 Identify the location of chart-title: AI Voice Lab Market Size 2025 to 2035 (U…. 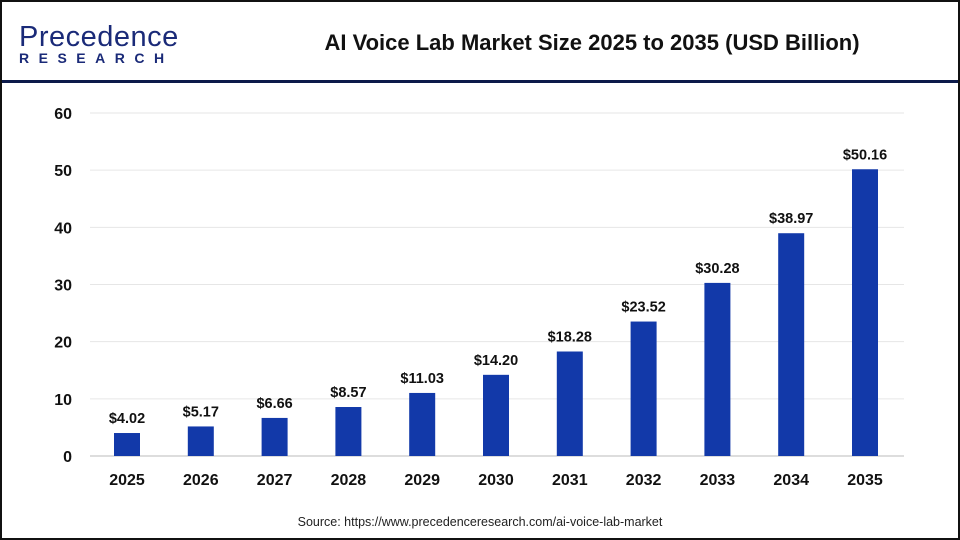
(592, 42).